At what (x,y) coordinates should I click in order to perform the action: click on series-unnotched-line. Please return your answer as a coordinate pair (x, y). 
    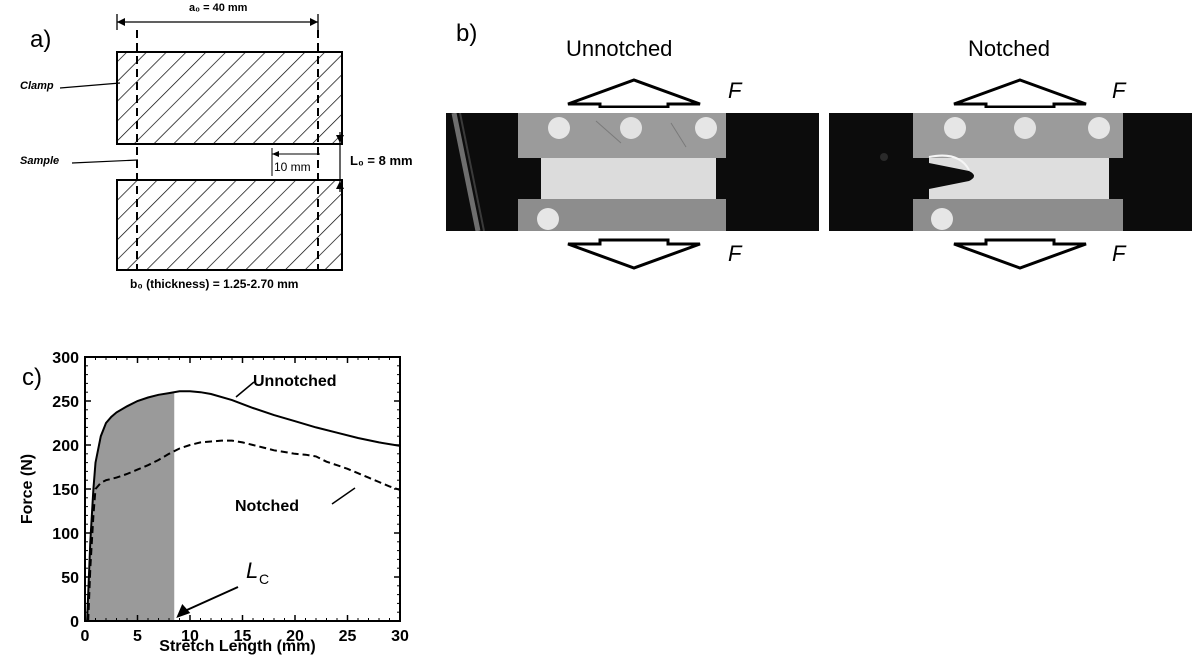
    Looking at the image, I should click on (243, 506).